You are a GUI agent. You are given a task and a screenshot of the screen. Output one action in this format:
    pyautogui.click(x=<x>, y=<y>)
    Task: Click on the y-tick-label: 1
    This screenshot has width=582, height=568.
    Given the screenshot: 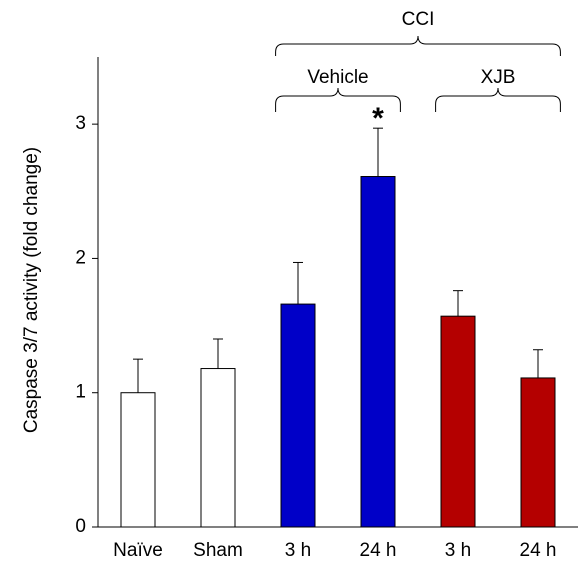 What is the action you would take?
    pyautogui.click(x=80, y=392)
    